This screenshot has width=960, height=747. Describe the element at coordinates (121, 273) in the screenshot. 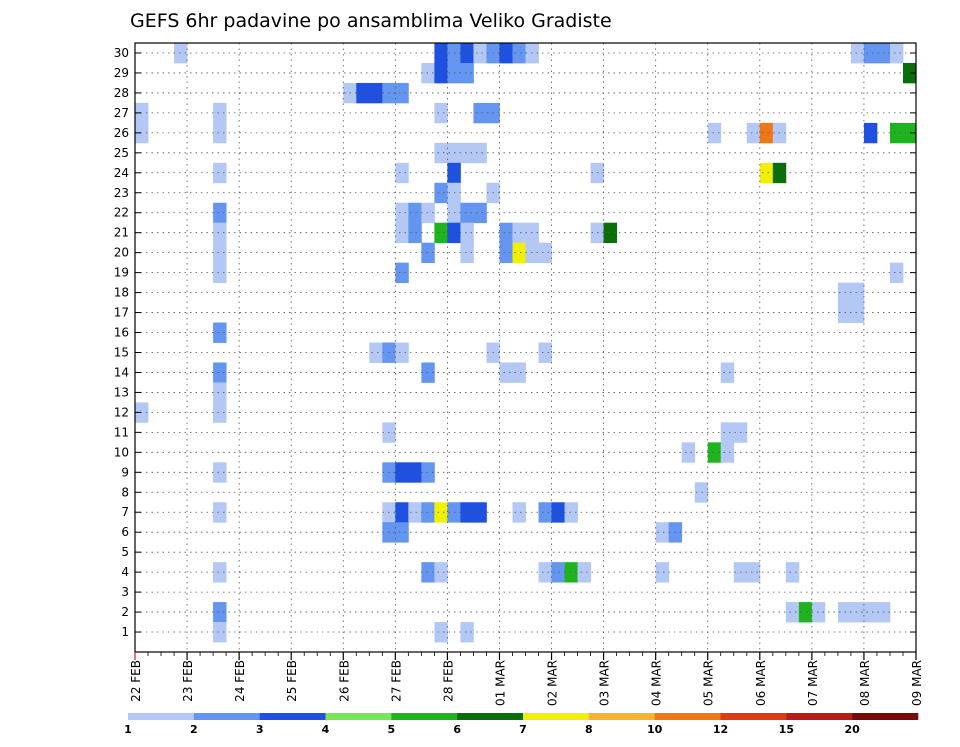

I see `y-tick-label: 19` at that location.